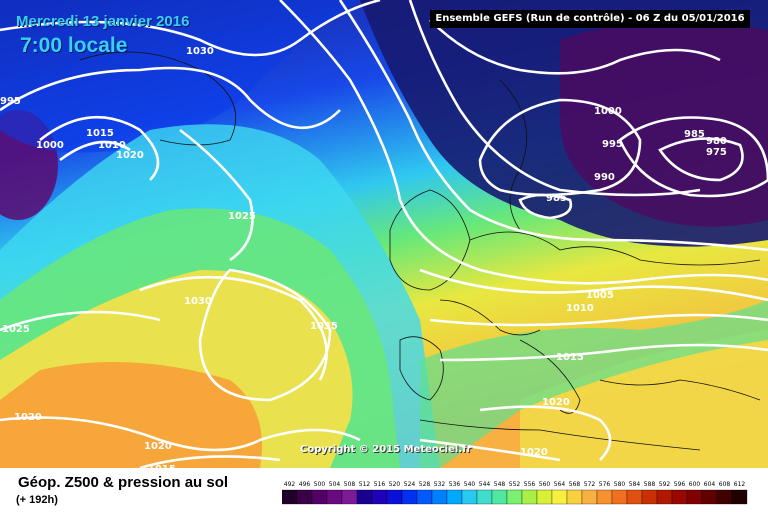 The image size is (768, 512). Describe the element at coordinates (635, 484) in the screenshot. I see `scale-tick-label: 584` at that location.